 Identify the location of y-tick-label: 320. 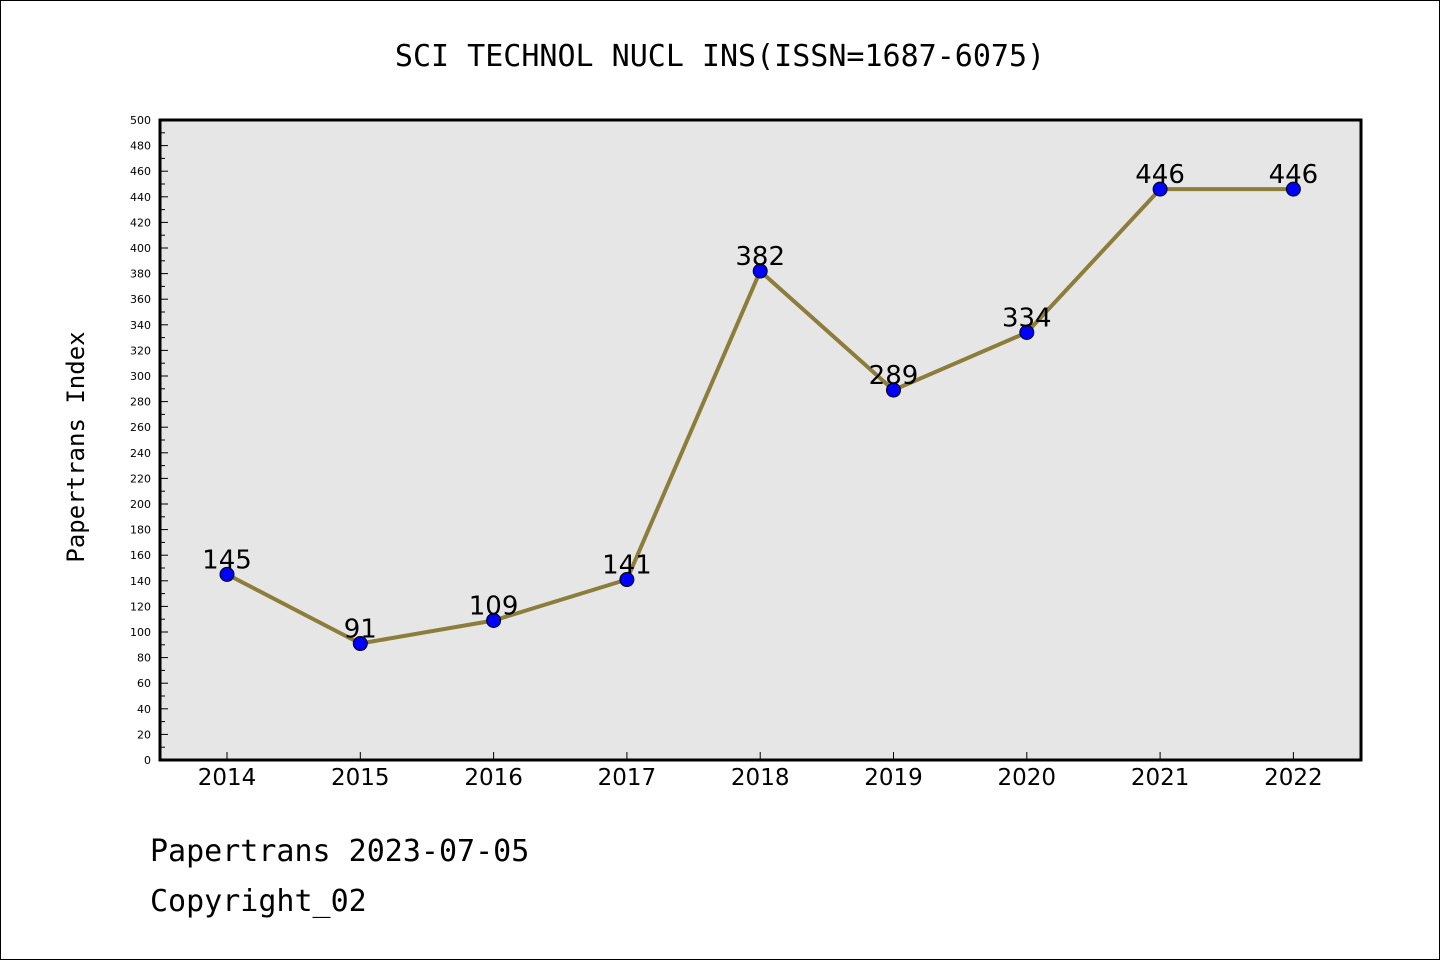
(140, 350).